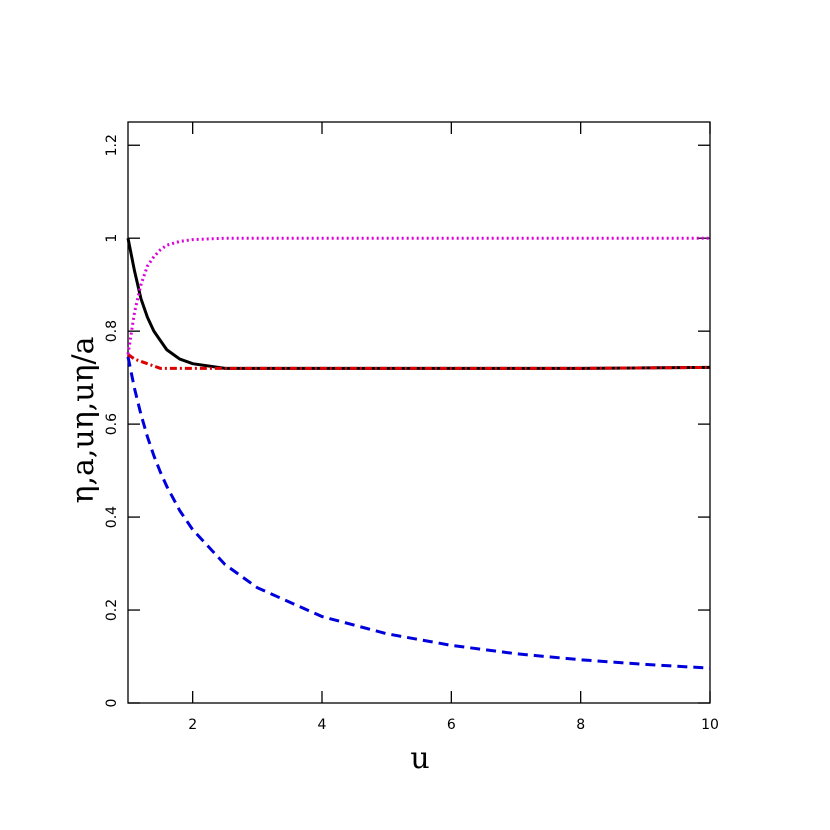 The image size is (830, 830). What do you see at coordinates (580, 725) in the screenshot?
I see `x-tick-label: 8` at bounding box center [580, 725].